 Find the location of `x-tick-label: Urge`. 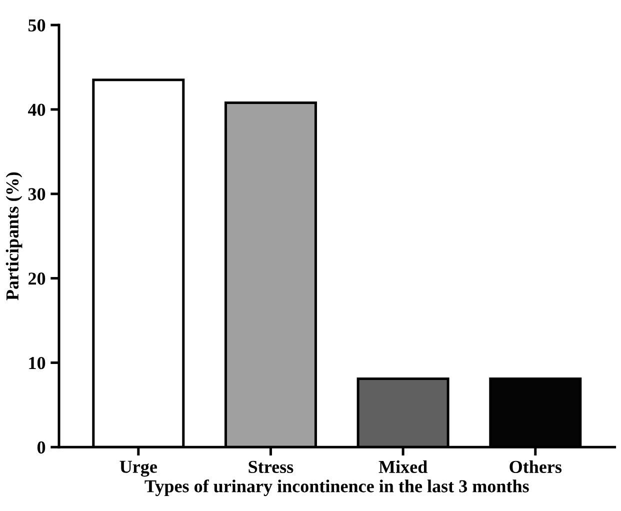

x-tick-label: Urge is located at coordinates (138, 468).